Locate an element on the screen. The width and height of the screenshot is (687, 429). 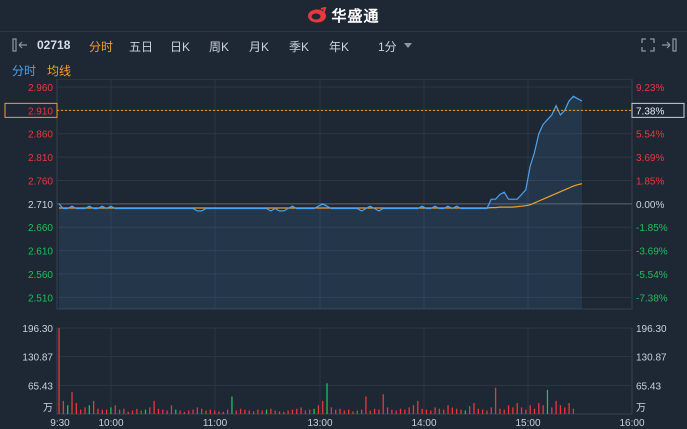
tab-day-k: 日K is located at coordinates (180, 47).